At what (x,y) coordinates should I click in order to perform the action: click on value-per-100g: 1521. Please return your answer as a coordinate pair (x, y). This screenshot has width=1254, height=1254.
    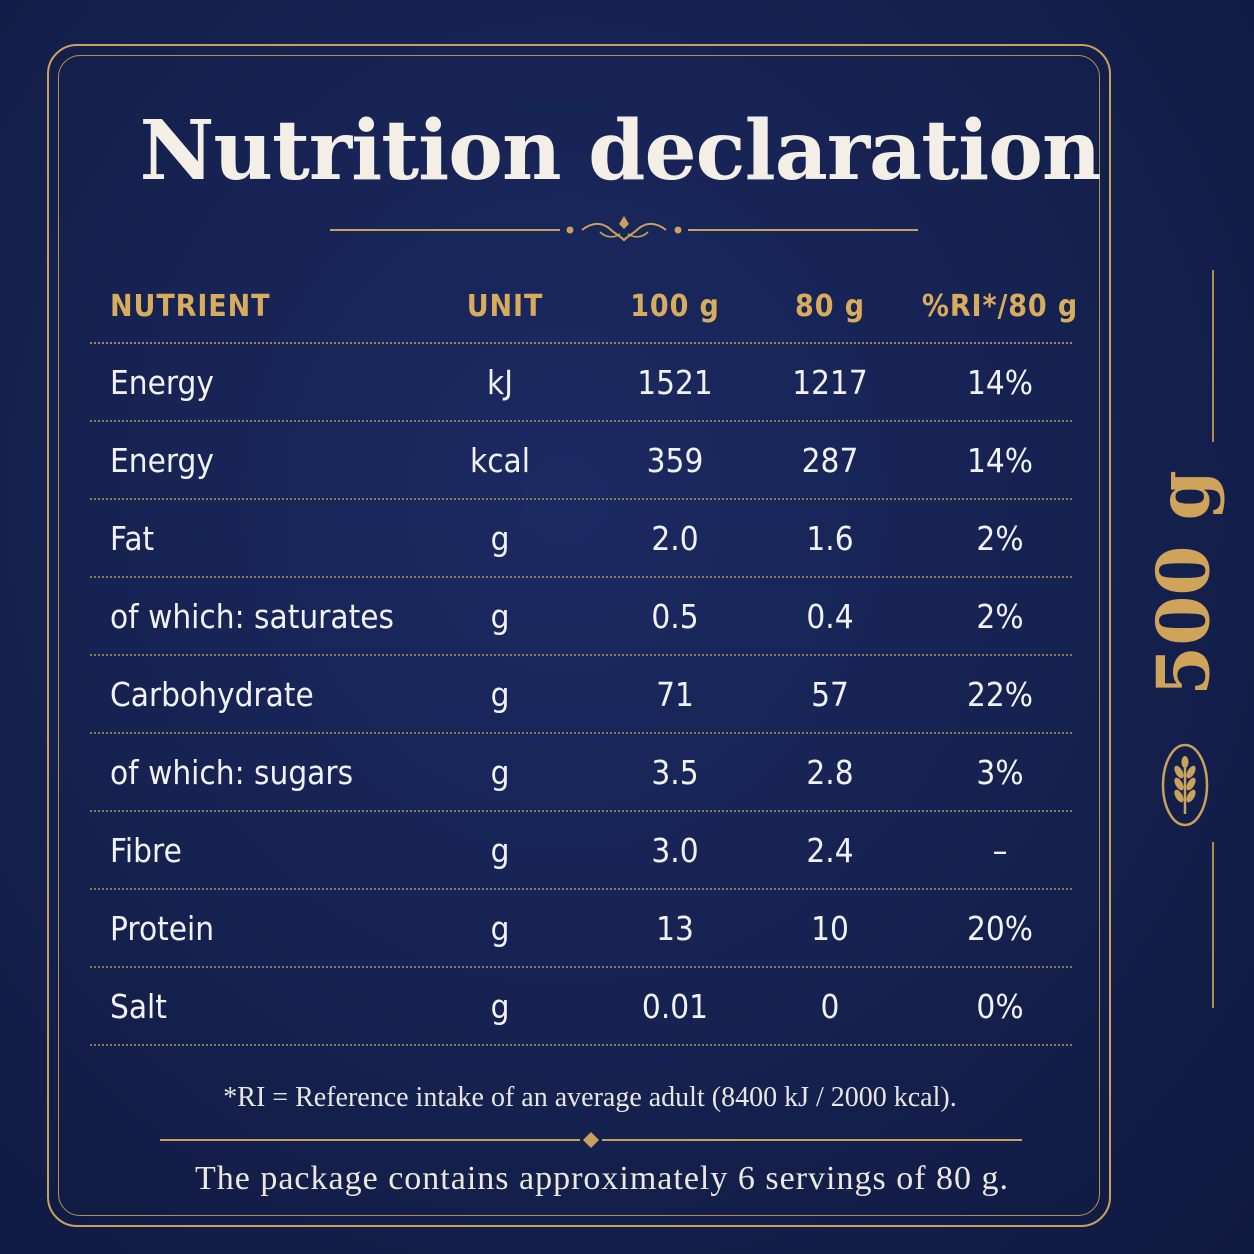
    Looking at the image, I should click on (675, 382).